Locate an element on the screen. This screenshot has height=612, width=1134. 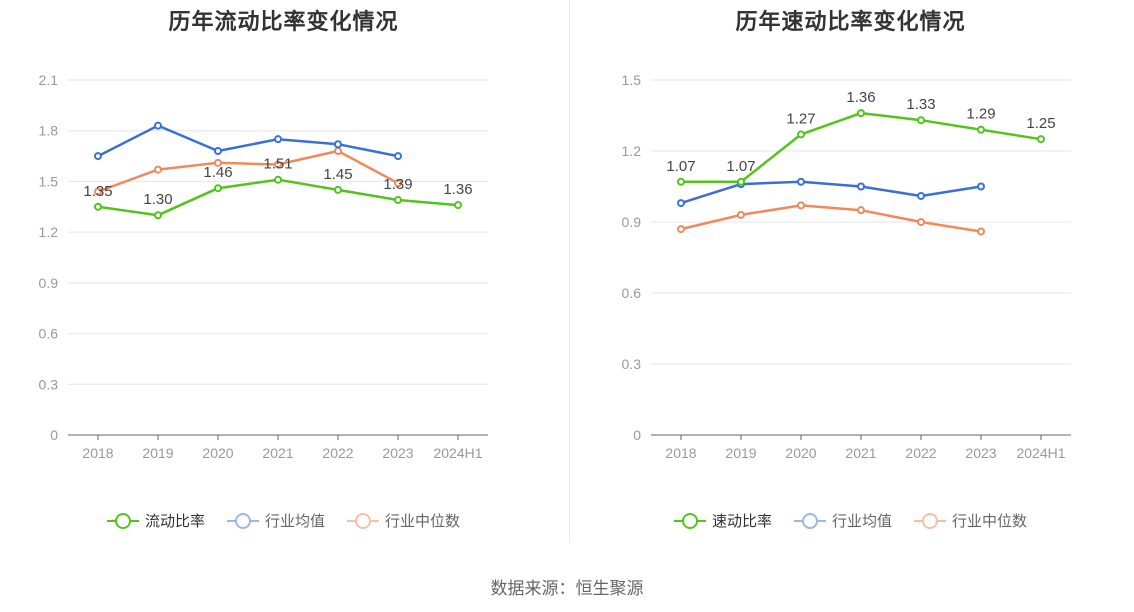
y-tick-label: 1.8 is located at coordinates (49, 131).